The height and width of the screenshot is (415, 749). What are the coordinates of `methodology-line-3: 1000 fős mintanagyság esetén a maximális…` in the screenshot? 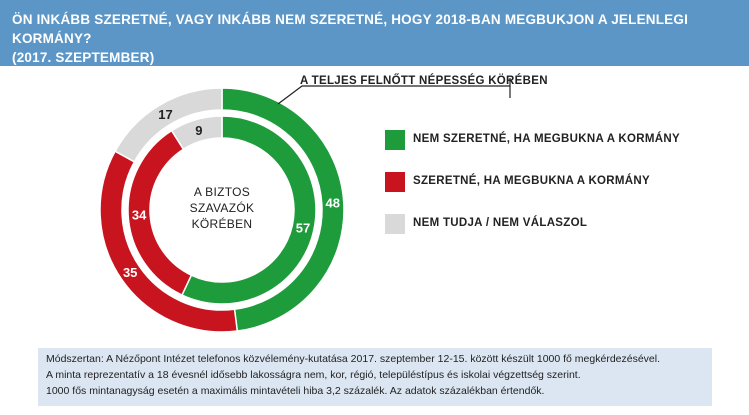 It's located at (295, 391).